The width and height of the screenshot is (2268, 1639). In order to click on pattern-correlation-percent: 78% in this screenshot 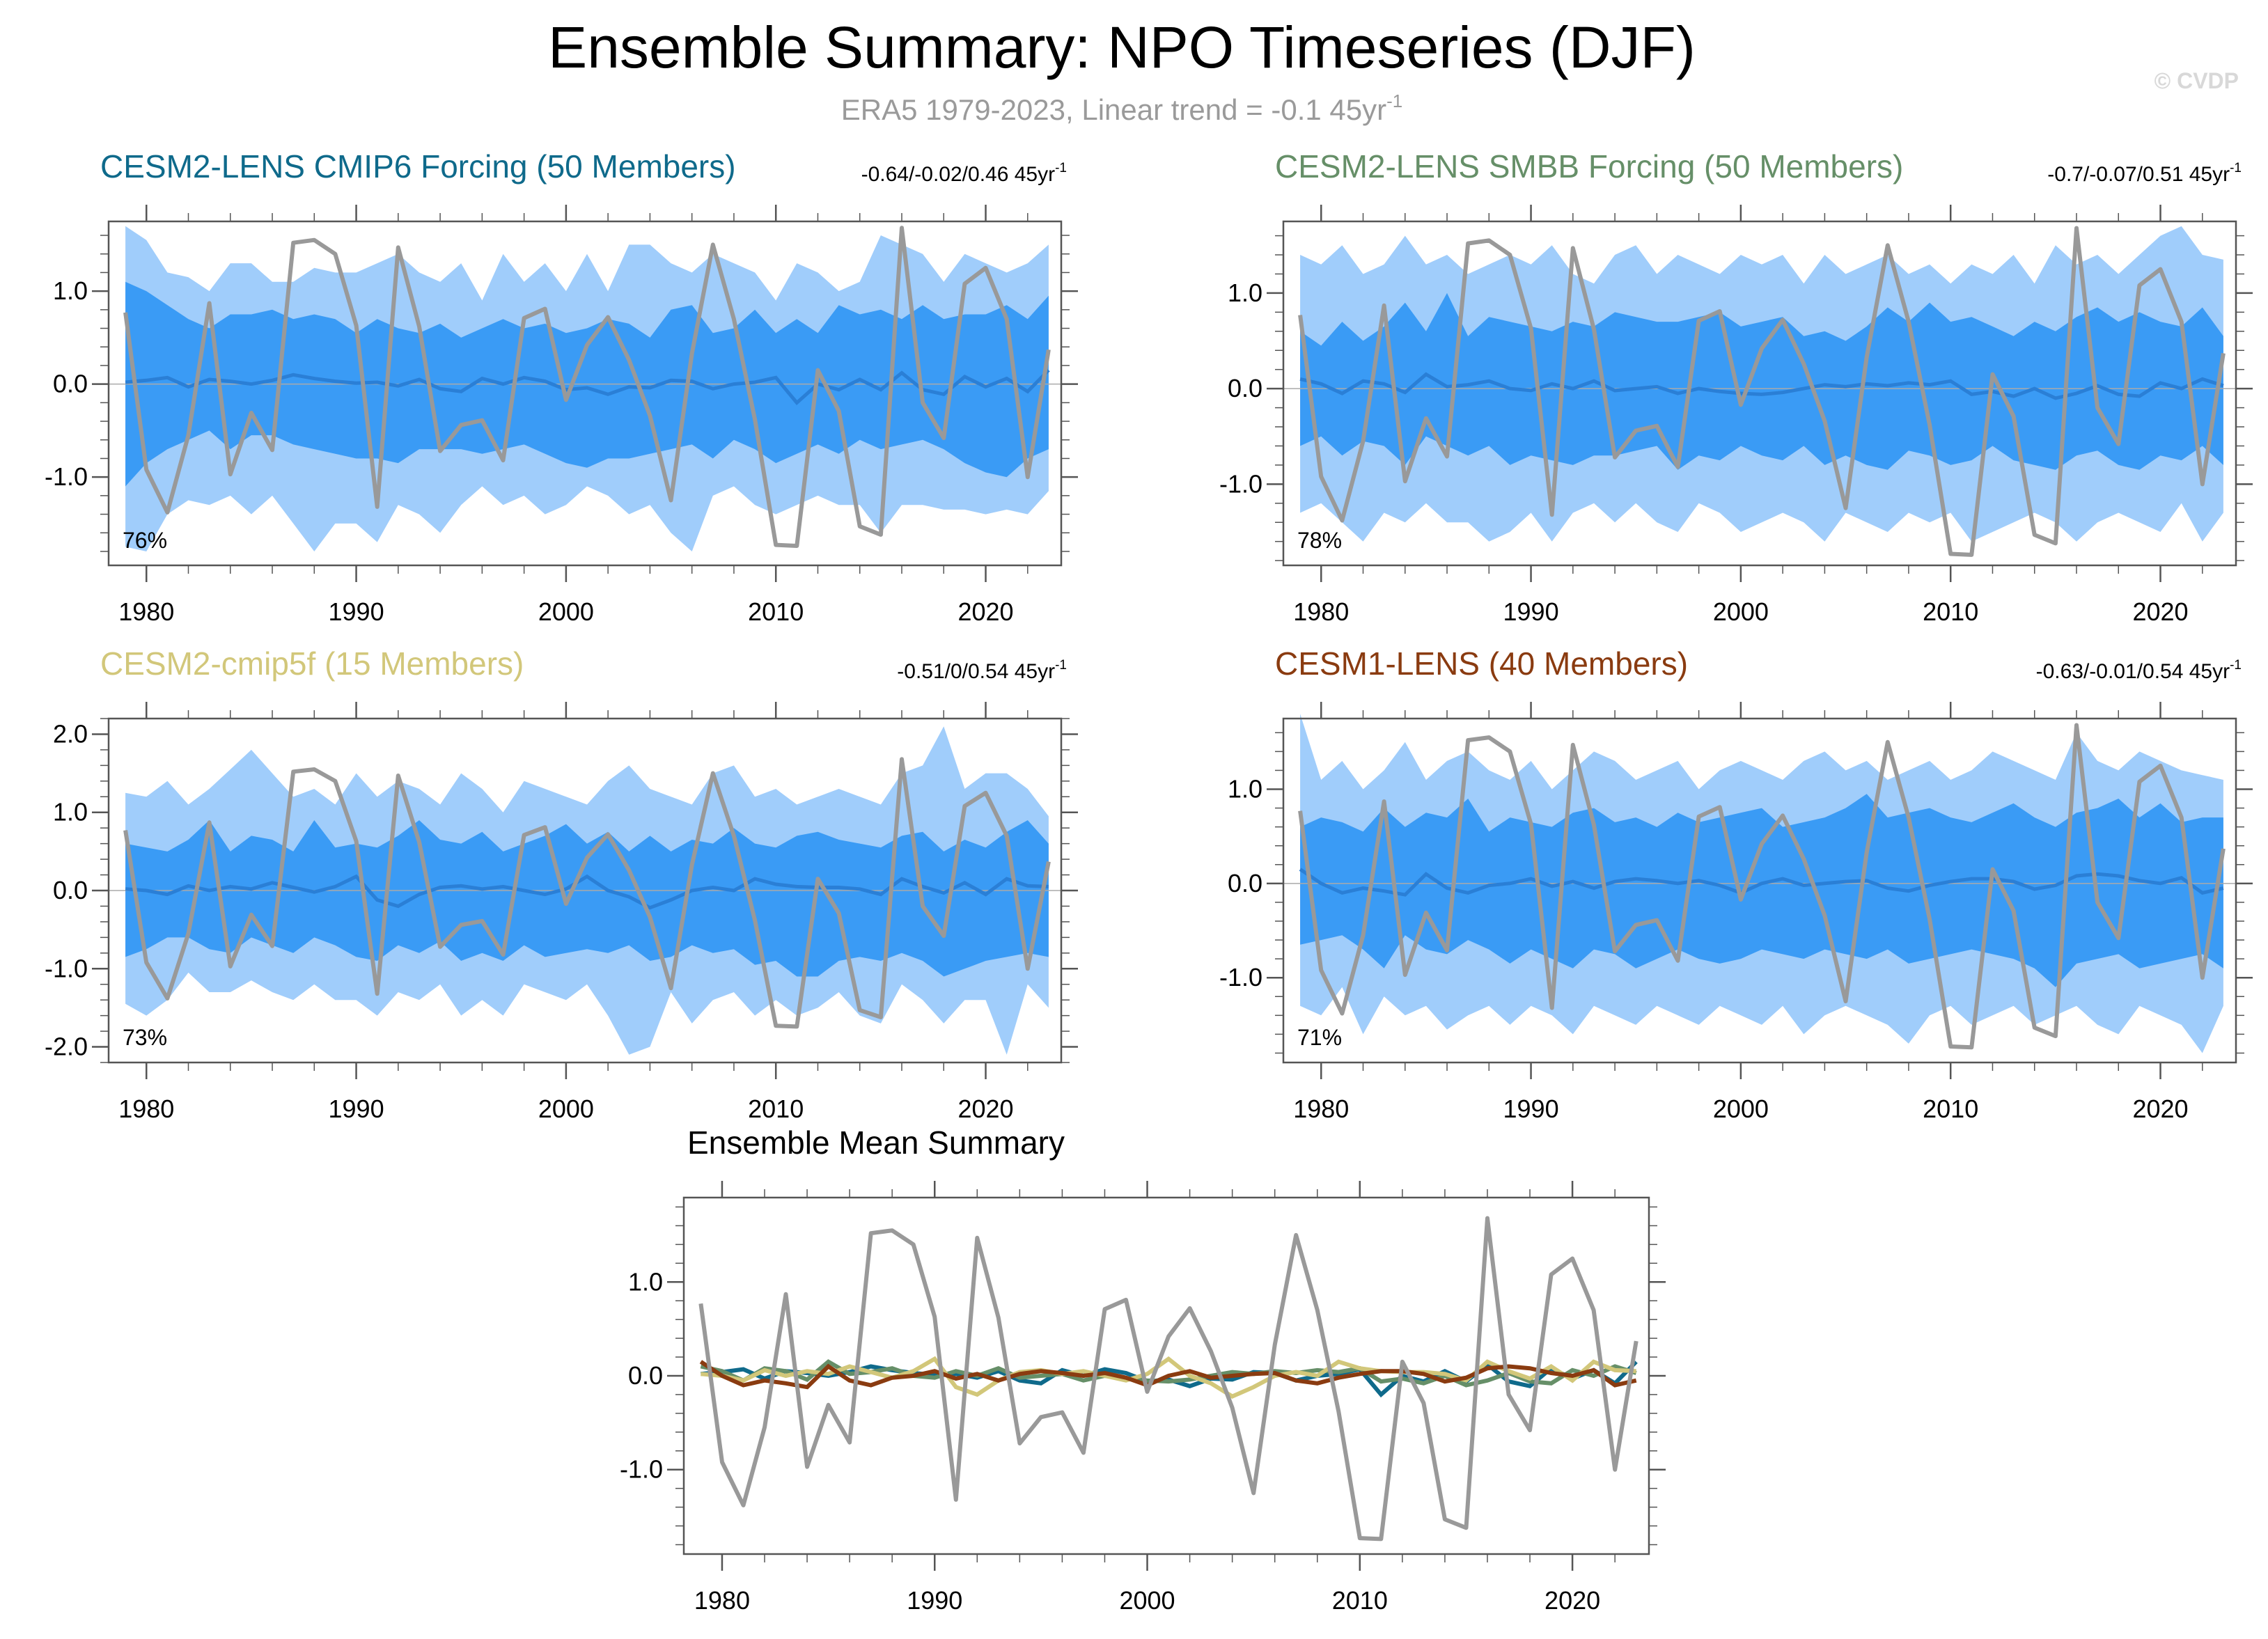, I will do `click(1319, 540)`.